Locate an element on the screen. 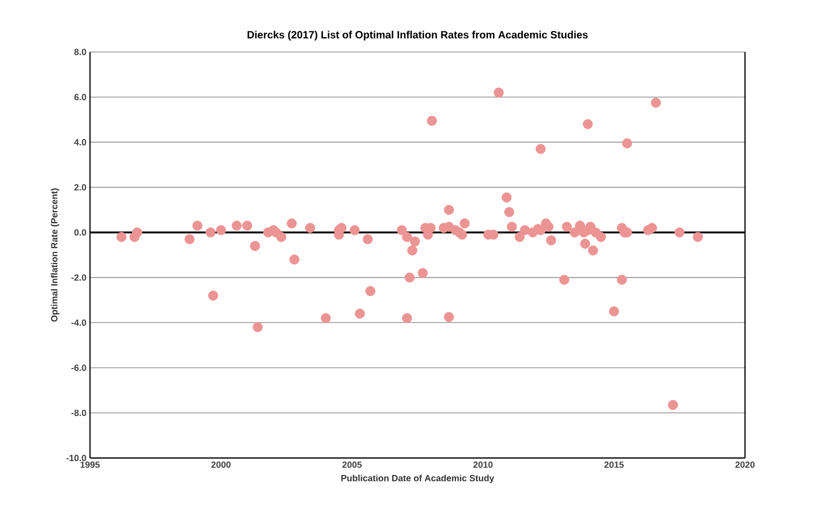  x-tick-label: 2005 is located at coordinates (352, 465).